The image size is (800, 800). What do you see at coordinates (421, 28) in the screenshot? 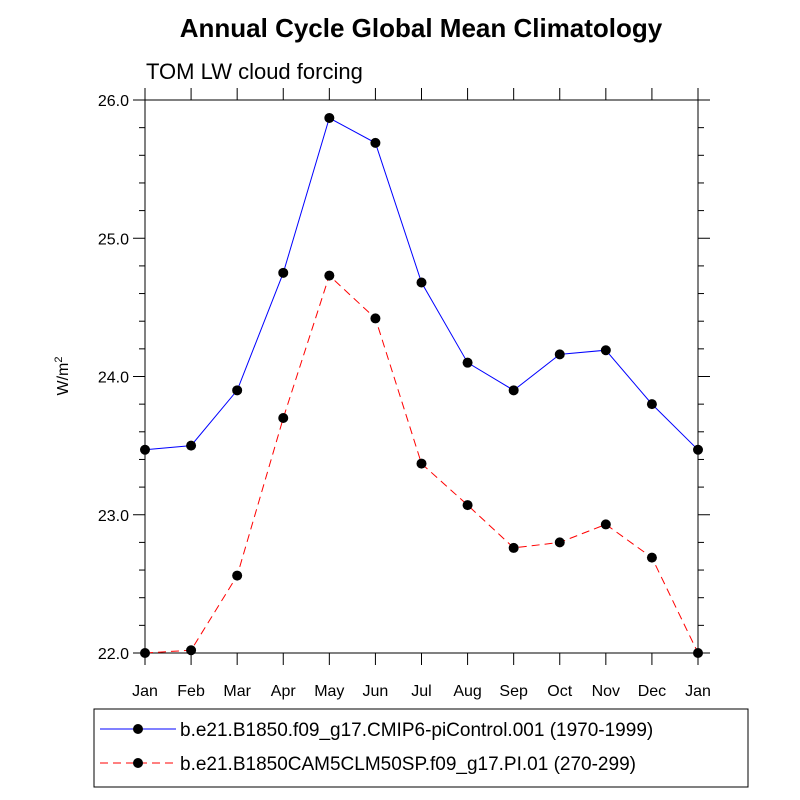
I see `chart-title: Annual Cycle Global Mean Climatology` at bounding box center [421, 28].